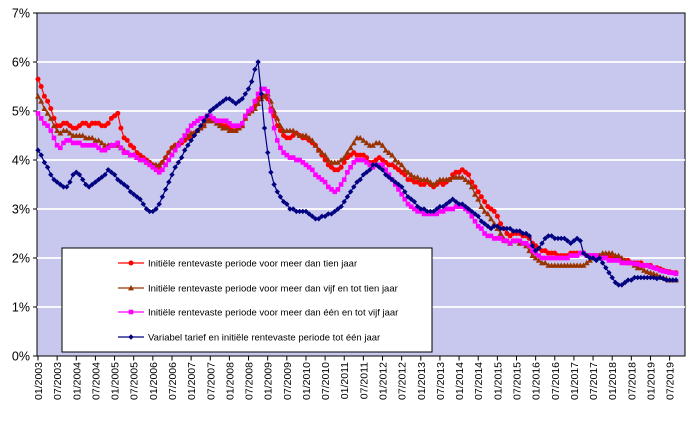 The image size is (700, 431). Describe the element at coordinates (24, 185) in the screenshot. I see `y-axis: 0% 1% 2% 3% 4% 5% 6% 7%` at that location.